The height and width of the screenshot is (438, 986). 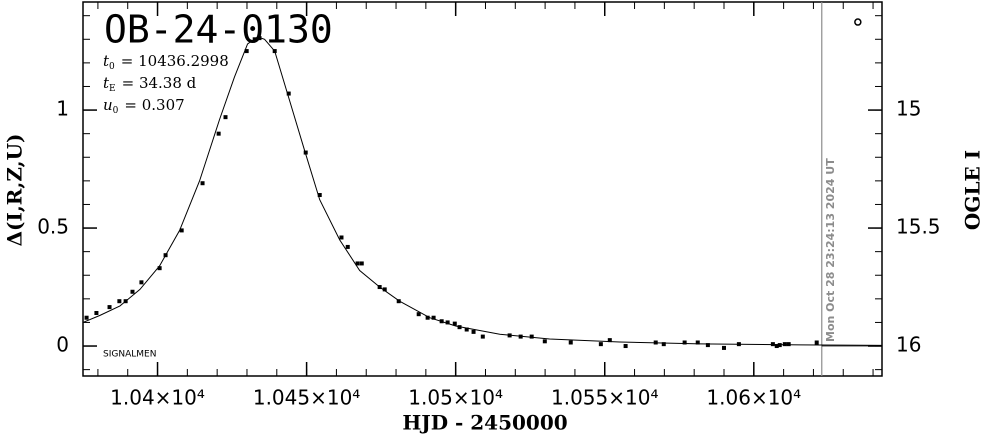 I want to click on parameter: u0 = 0.307, so click(x=144, y=106).